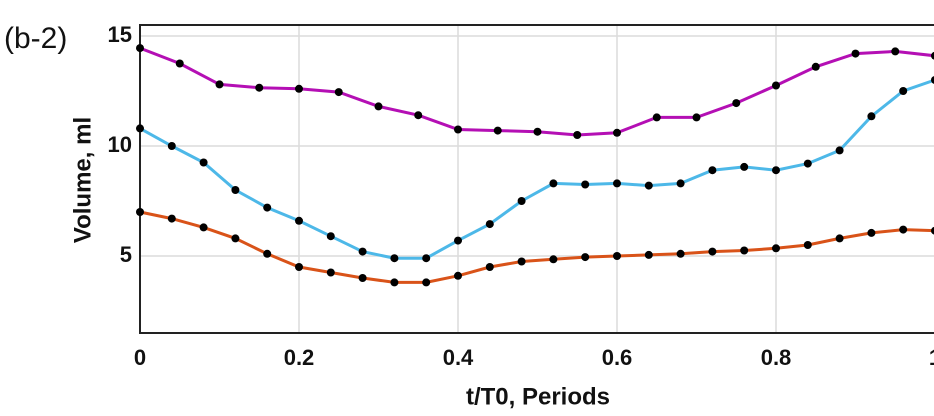 The image size is (934, 416). I want to click on x-tick-label: 0.2, so click(299, 357).